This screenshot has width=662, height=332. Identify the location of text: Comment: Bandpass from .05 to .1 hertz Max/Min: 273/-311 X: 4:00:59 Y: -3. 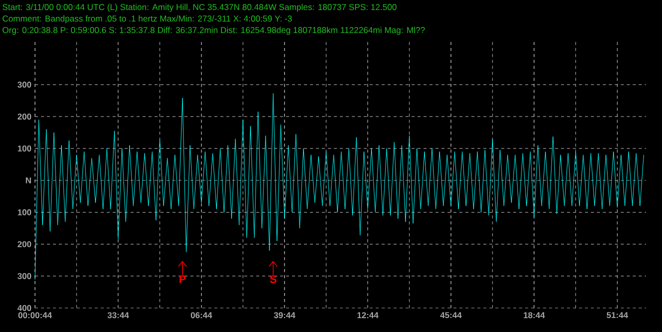
(147, 19).